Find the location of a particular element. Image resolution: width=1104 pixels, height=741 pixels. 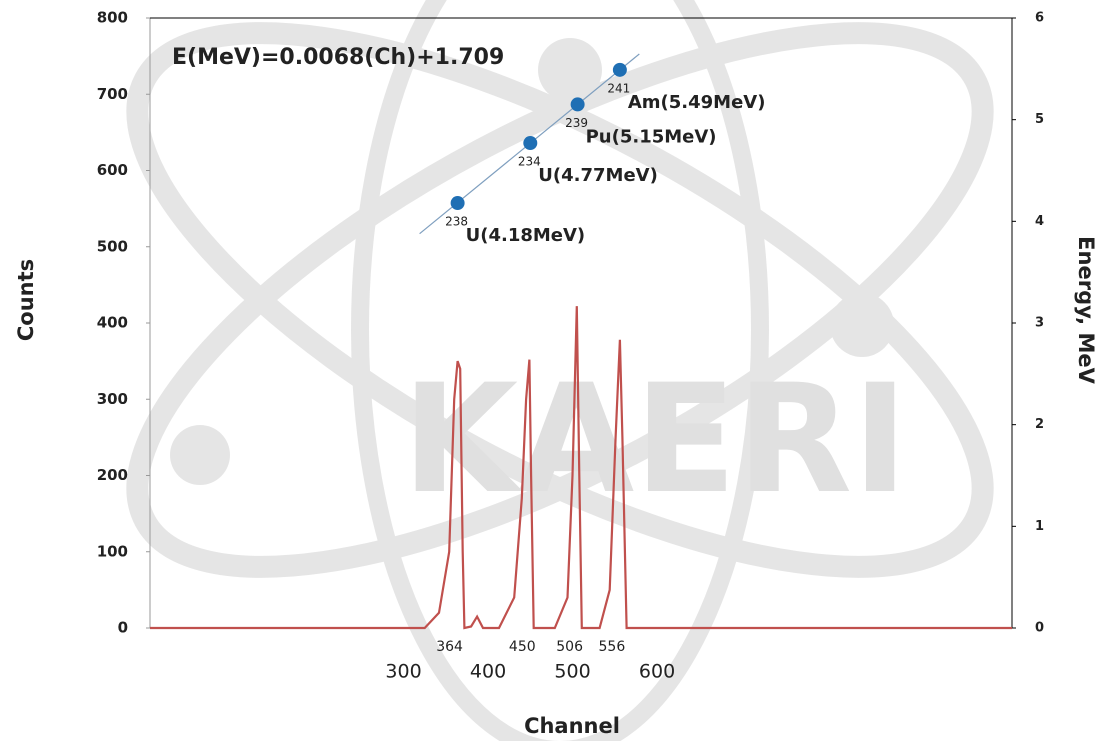

y2-tick-label: 2 is located at coordinates (1039, 424).